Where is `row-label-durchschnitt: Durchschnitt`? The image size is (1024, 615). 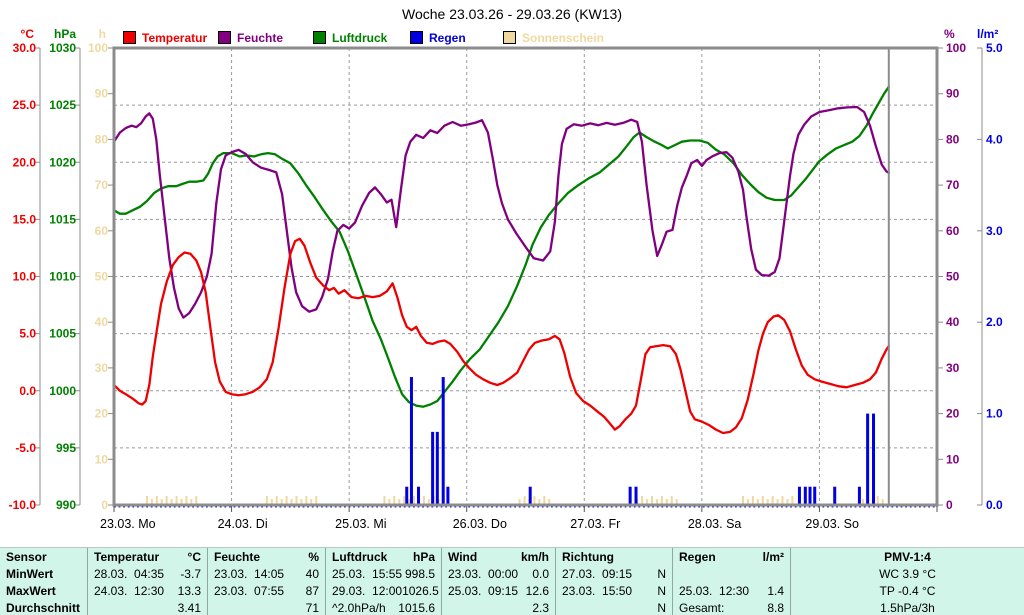
row-label-durchschnitt: Durchschnitt is located at coordinates (43, 608).